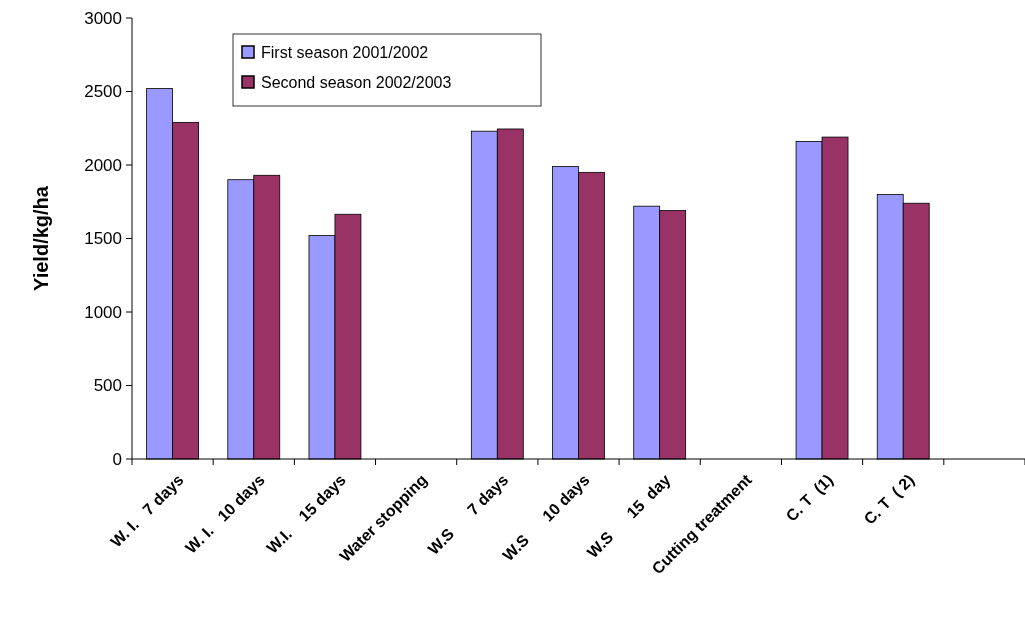 This screenshot has height=621, width=1025. Describe the element at coordinates (107, 386) in the screenshot. I see `y-tick-label: 500` at that location.